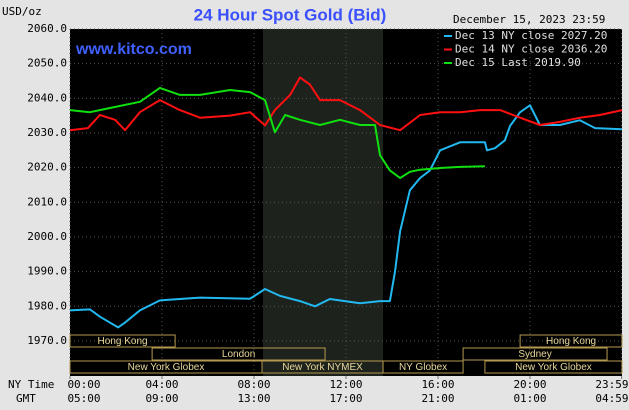 This screenshot has height=410, width=629. What do you see at coordinates (47, 97) in the screenshot?
I see `y-tick-label: 2040.0` at bounding box center [47, 97].